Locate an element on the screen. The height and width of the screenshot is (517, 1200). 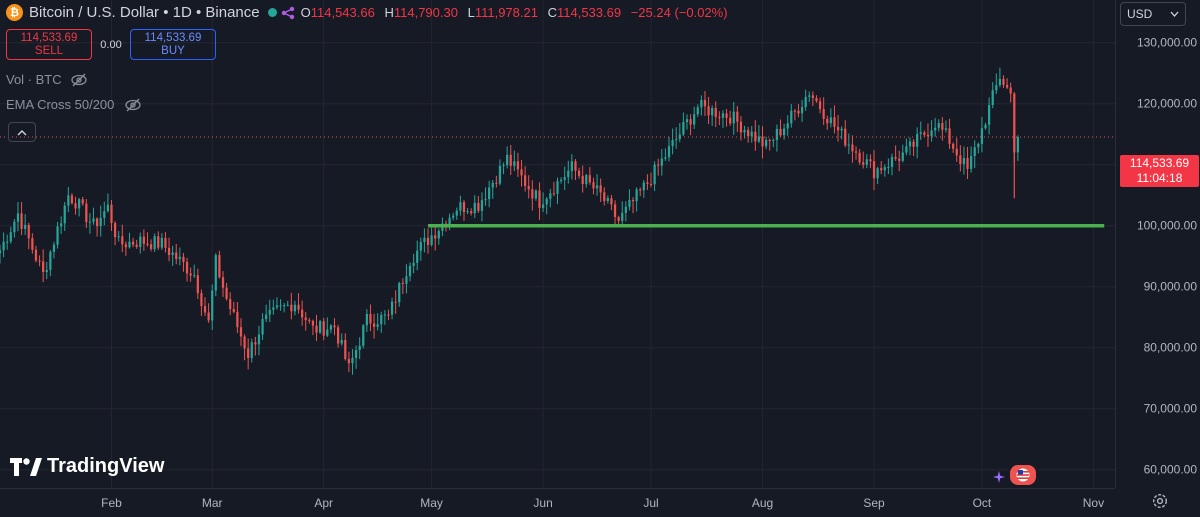
volume-indicator: Vol · BTC is located at coordinates (47, 79).